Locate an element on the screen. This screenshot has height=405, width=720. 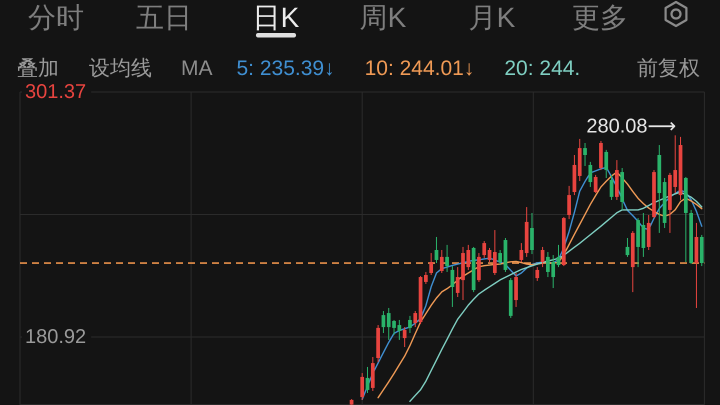
y-tick-label: 180.92 is located at coordinates (55, 337).